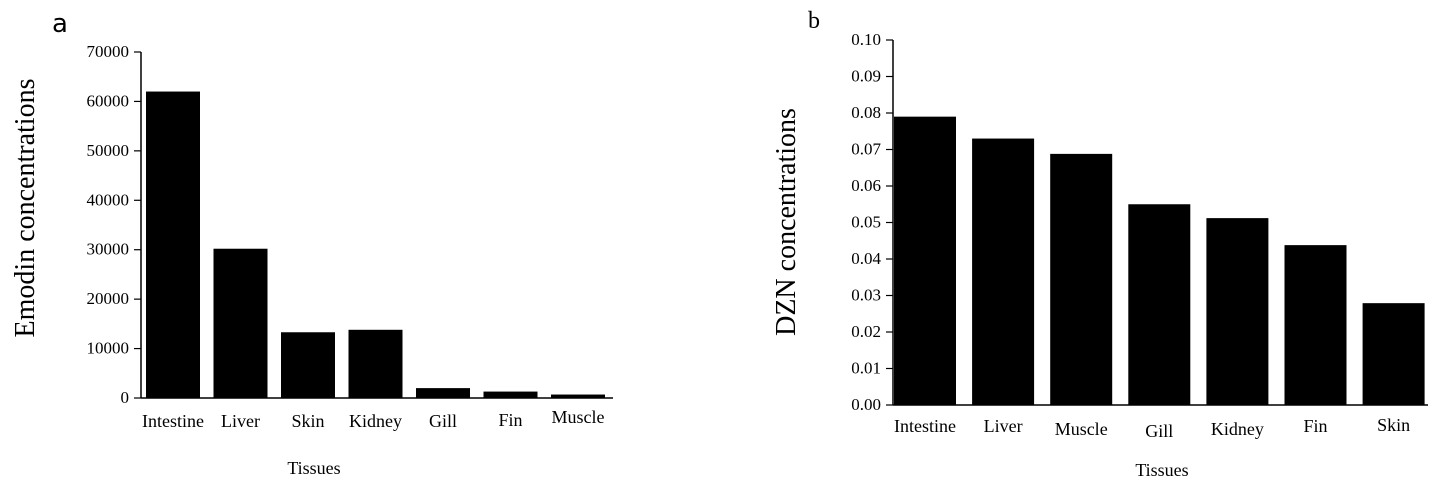  What do you see at coordinates (108, 199) in the screenshot?
I see `y-tick-label: 40000` at bounding box center [108, 199].